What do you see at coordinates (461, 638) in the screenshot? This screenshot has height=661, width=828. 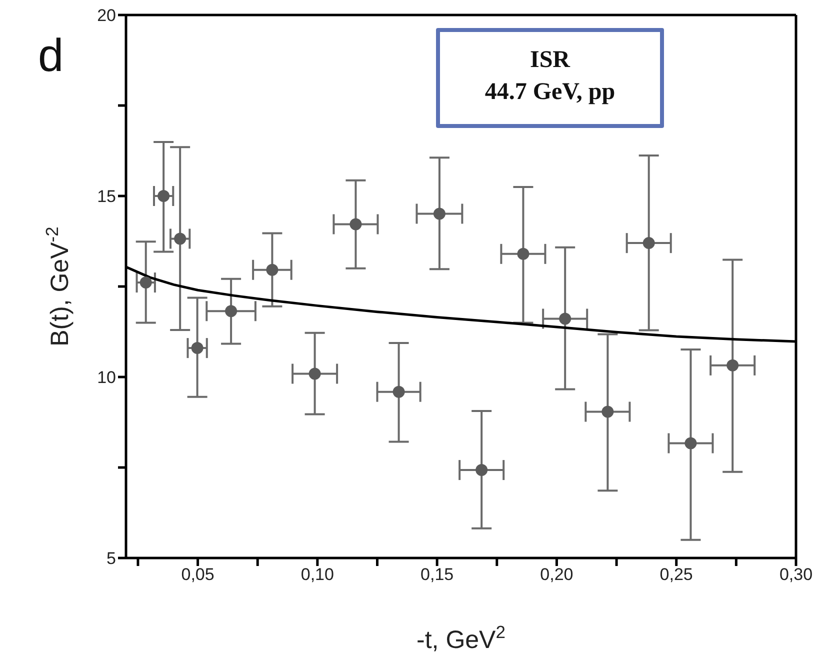 I see `x-axis-title: -t, GeV$^{2}$` at bounding box center [461, 638].